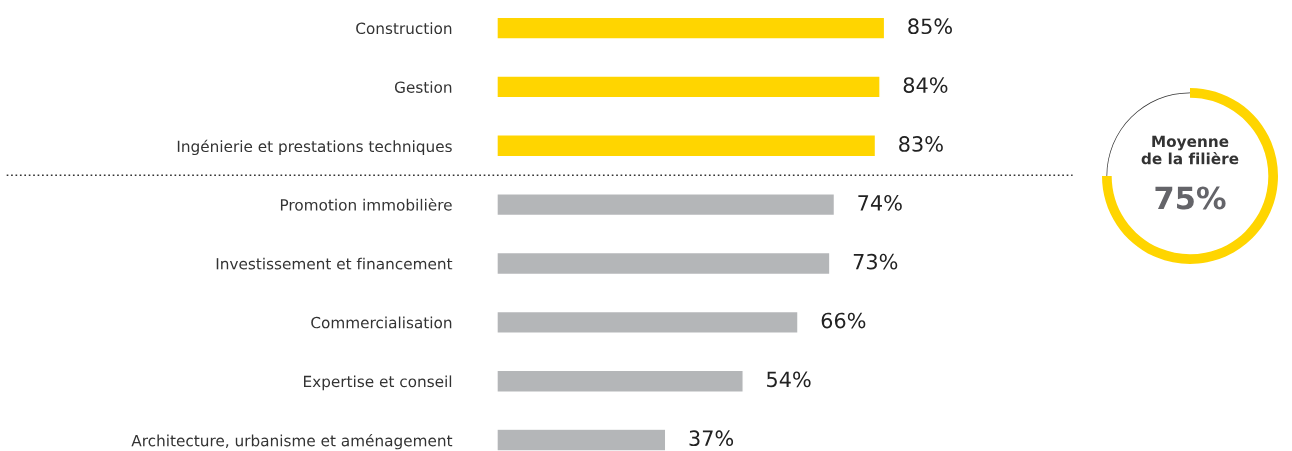 The height and width of the screenshot is (451, 1292). Describe the element at coordinates (921, 144) in the screenshot. I see `data-label: 83%` at that location.